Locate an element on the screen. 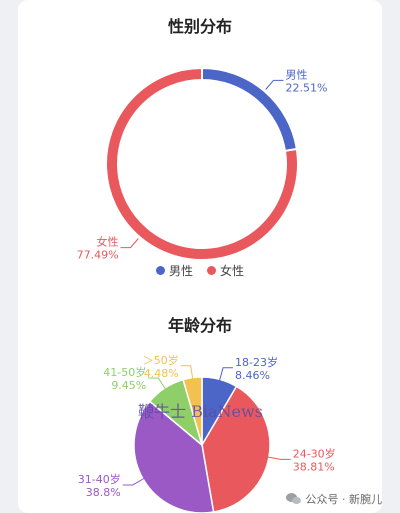 The image size is (400, 513). legend-item-0: 男性 is located at coordinates (174, 270).